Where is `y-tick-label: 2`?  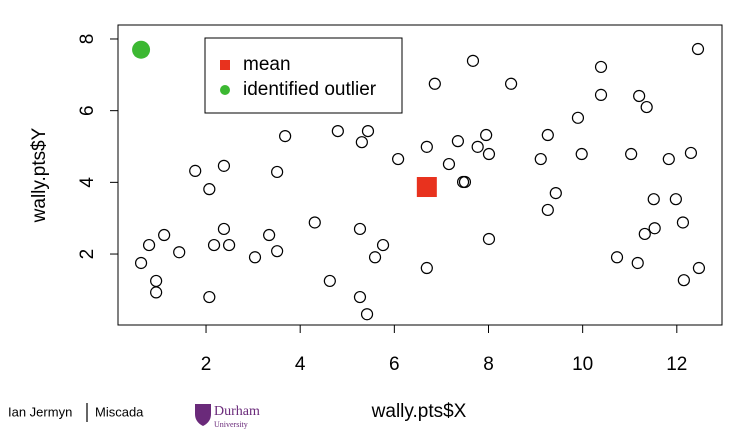
y-tick-label: 2 is located at coordinates (87, 254).